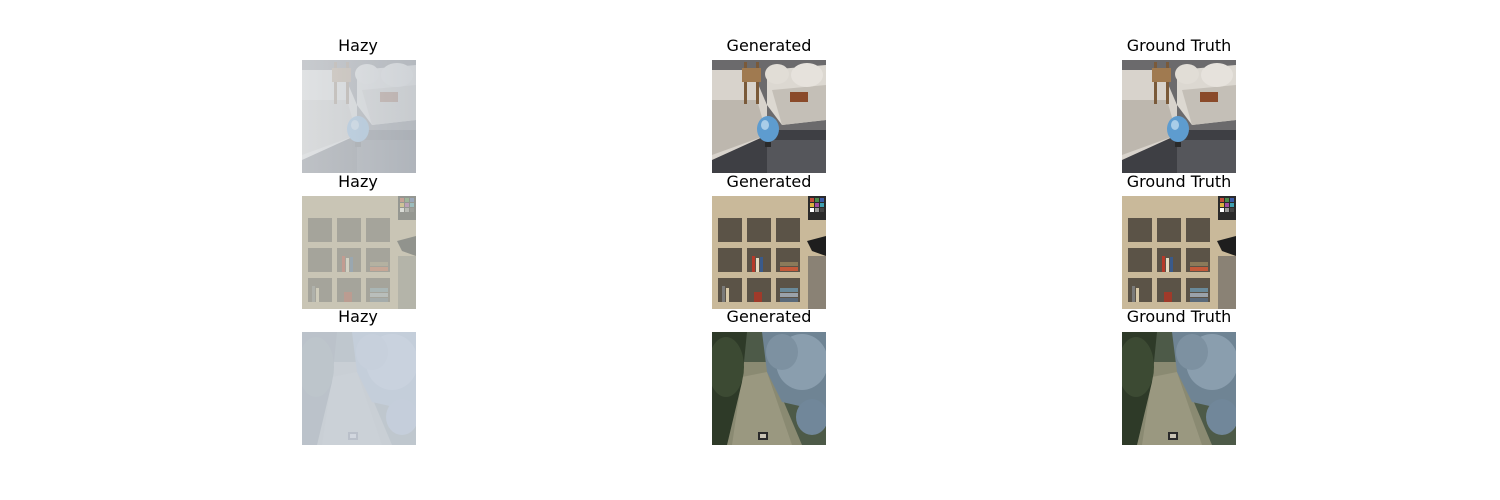  What do you see at coordinates (358, 316) in the screenshot?
I see `hazy-title-row-3: Hazy` at bounding box center [358, 316].